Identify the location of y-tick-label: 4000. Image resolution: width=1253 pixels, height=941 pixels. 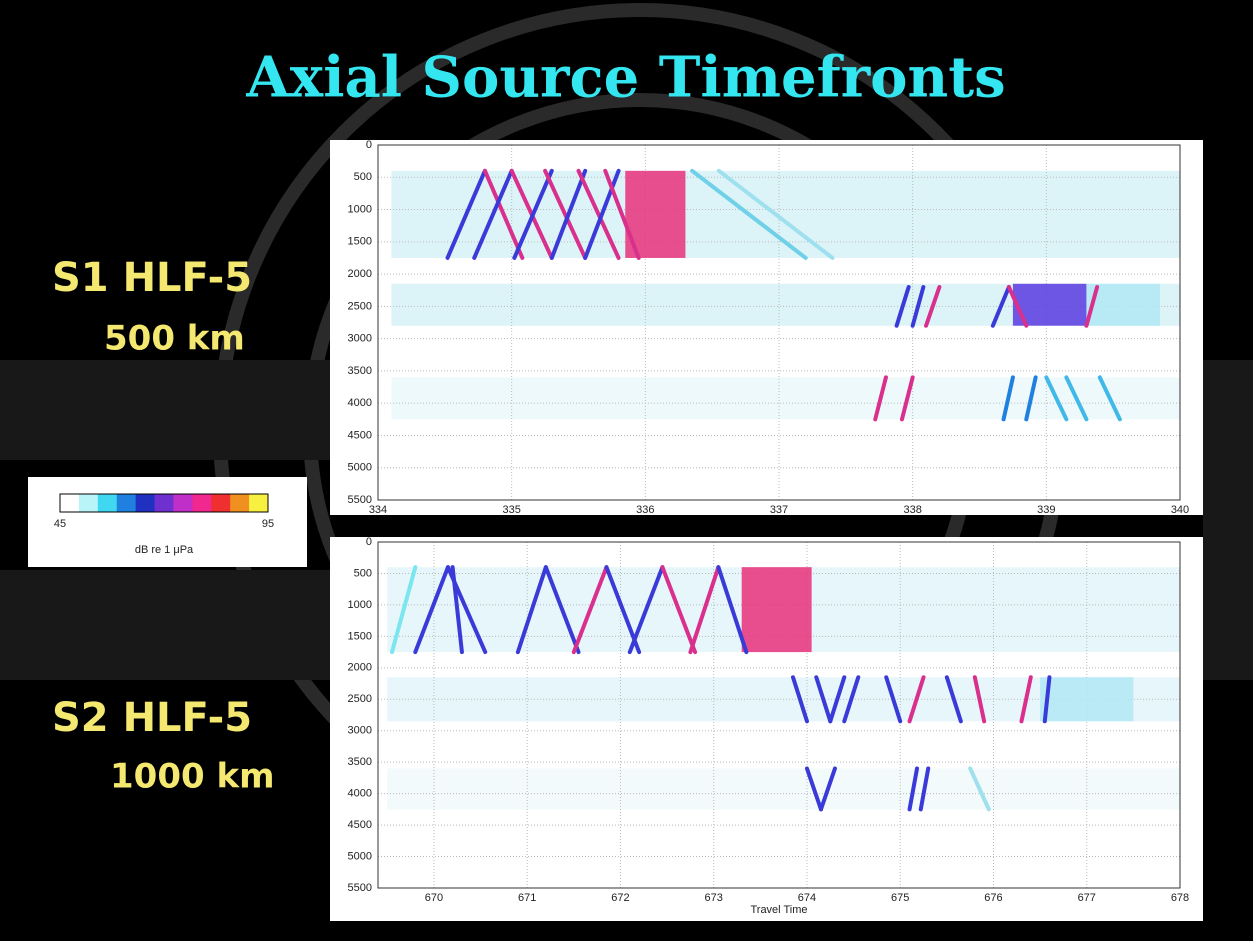
(360, 403).